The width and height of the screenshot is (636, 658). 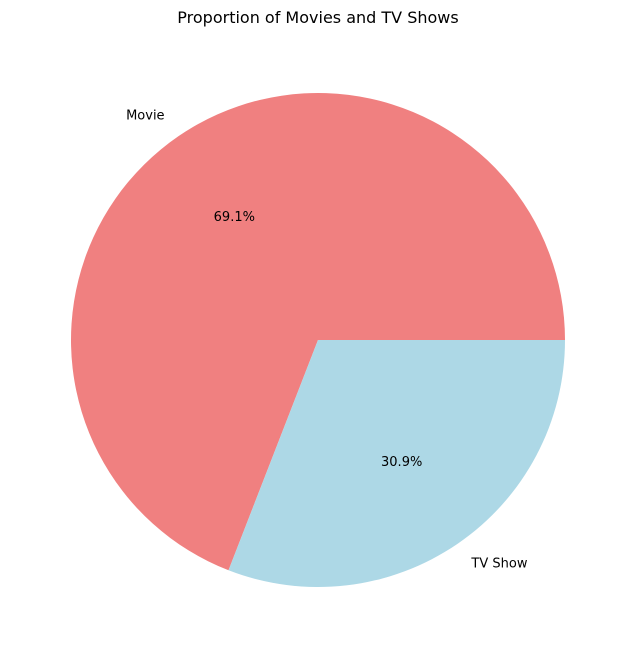 I want to click on slice-percent-movie: 69.1%, so click(x=234, y=217).